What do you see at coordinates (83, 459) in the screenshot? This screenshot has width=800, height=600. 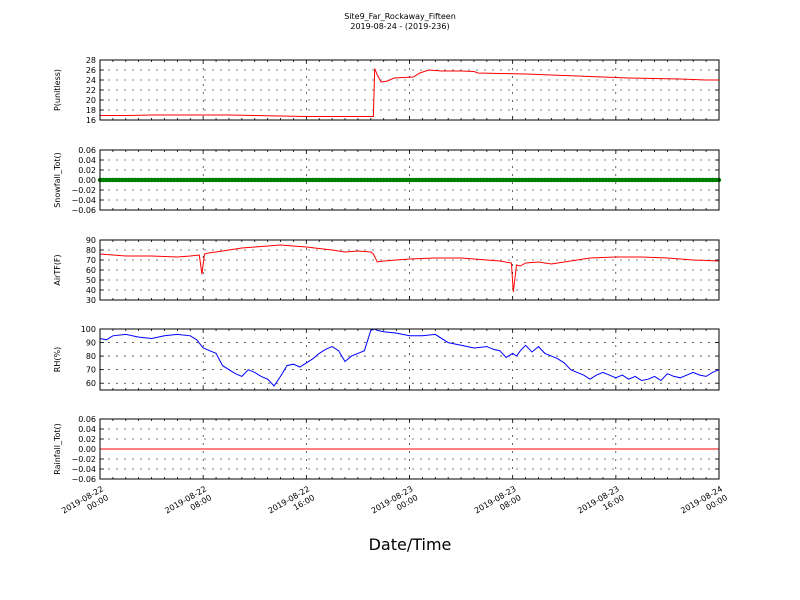 I see `y-tick-label: −0.02` at bounding box center [83, 459].